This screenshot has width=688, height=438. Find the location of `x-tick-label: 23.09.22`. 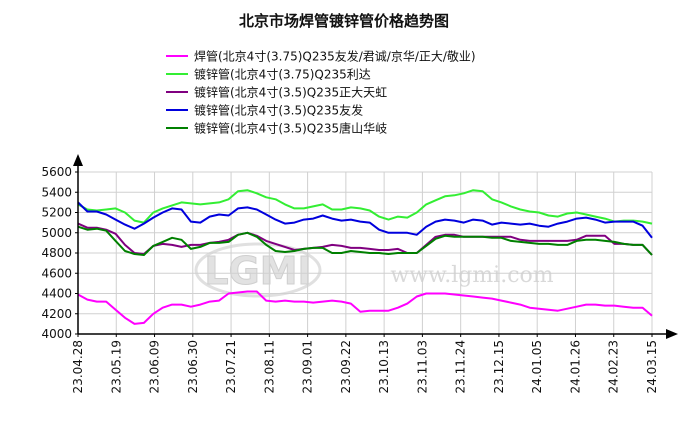

x-tick-label: 23.09.22 is located at coordinates (346, 366).